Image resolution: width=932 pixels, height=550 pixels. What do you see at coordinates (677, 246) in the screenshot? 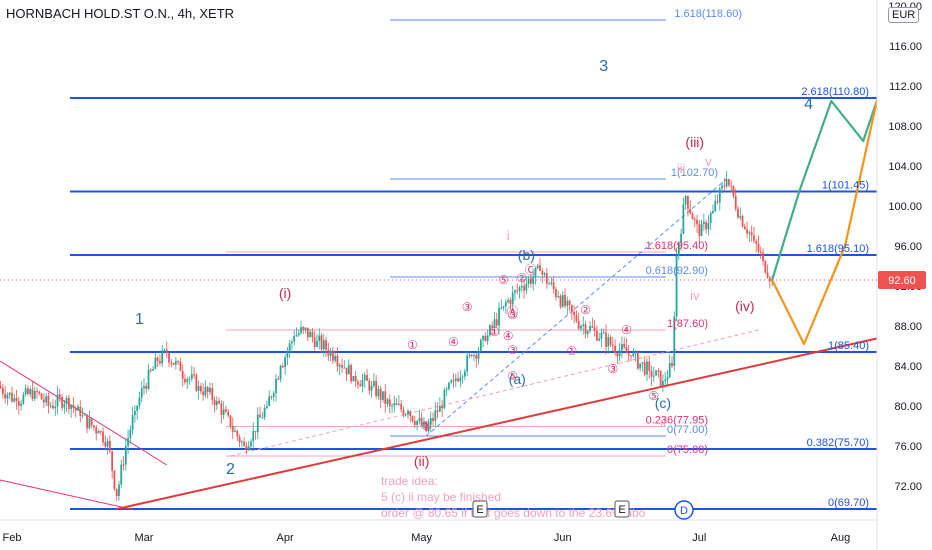
I see `fib-thin-label: 1.618(95.40)` at bounding box center [677, 246].